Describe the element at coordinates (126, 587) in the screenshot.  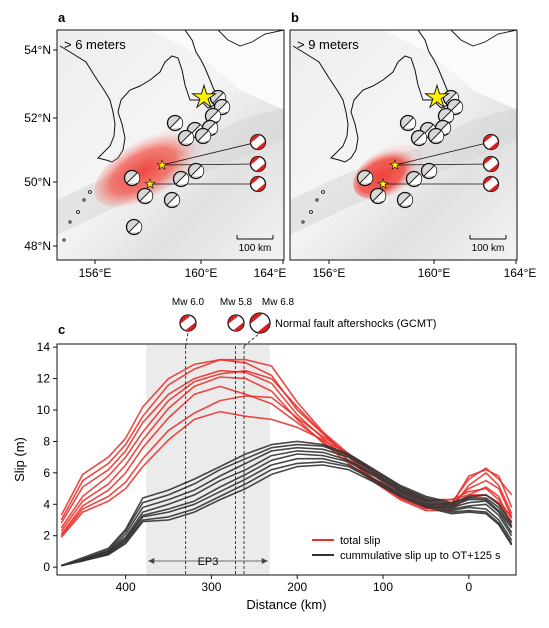
I see `x-tick-label: 400` at that location.